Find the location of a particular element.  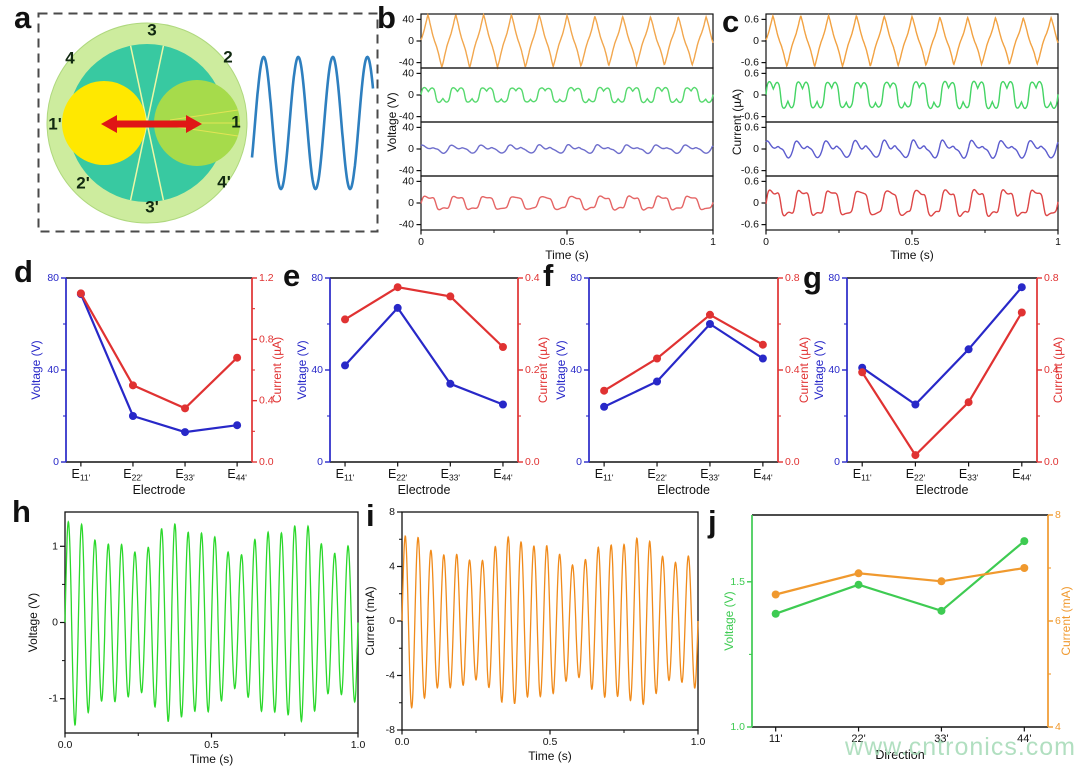

electrode-label-1p: 1' is located at coordinates (55, 124).